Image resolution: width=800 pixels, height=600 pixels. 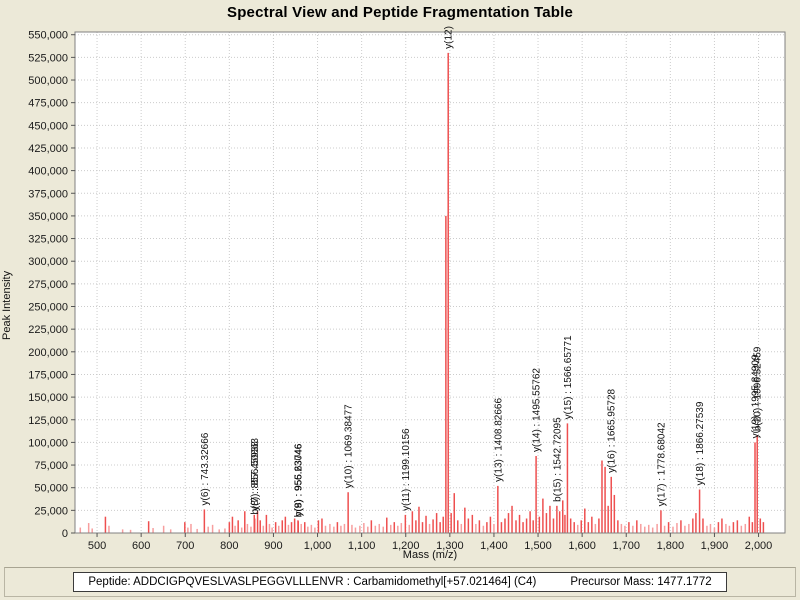 I want to click on svg-text: 325,000, so click(x=48, y=240).